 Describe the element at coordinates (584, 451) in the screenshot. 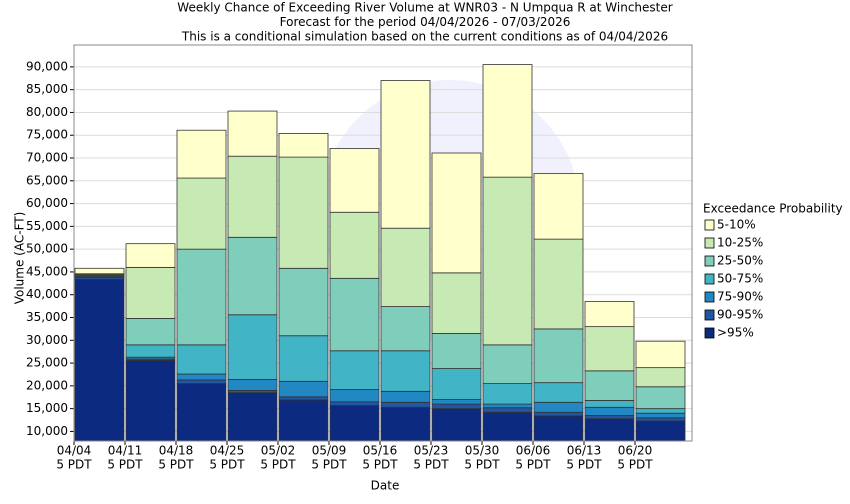

I see `x-tick-label: 06/13` at that location.